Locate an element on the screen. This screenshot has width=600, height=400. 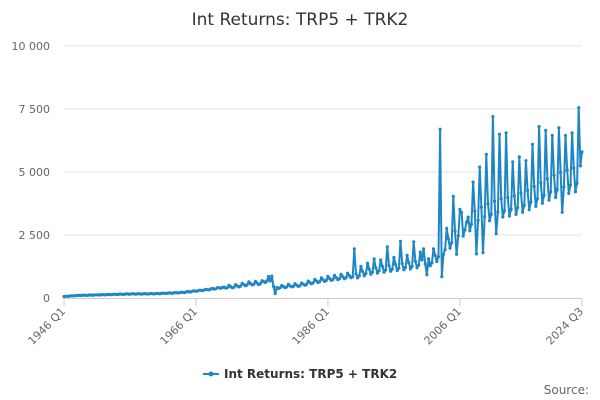
y-tick-label: 0 is located at coordinates (46, 298).